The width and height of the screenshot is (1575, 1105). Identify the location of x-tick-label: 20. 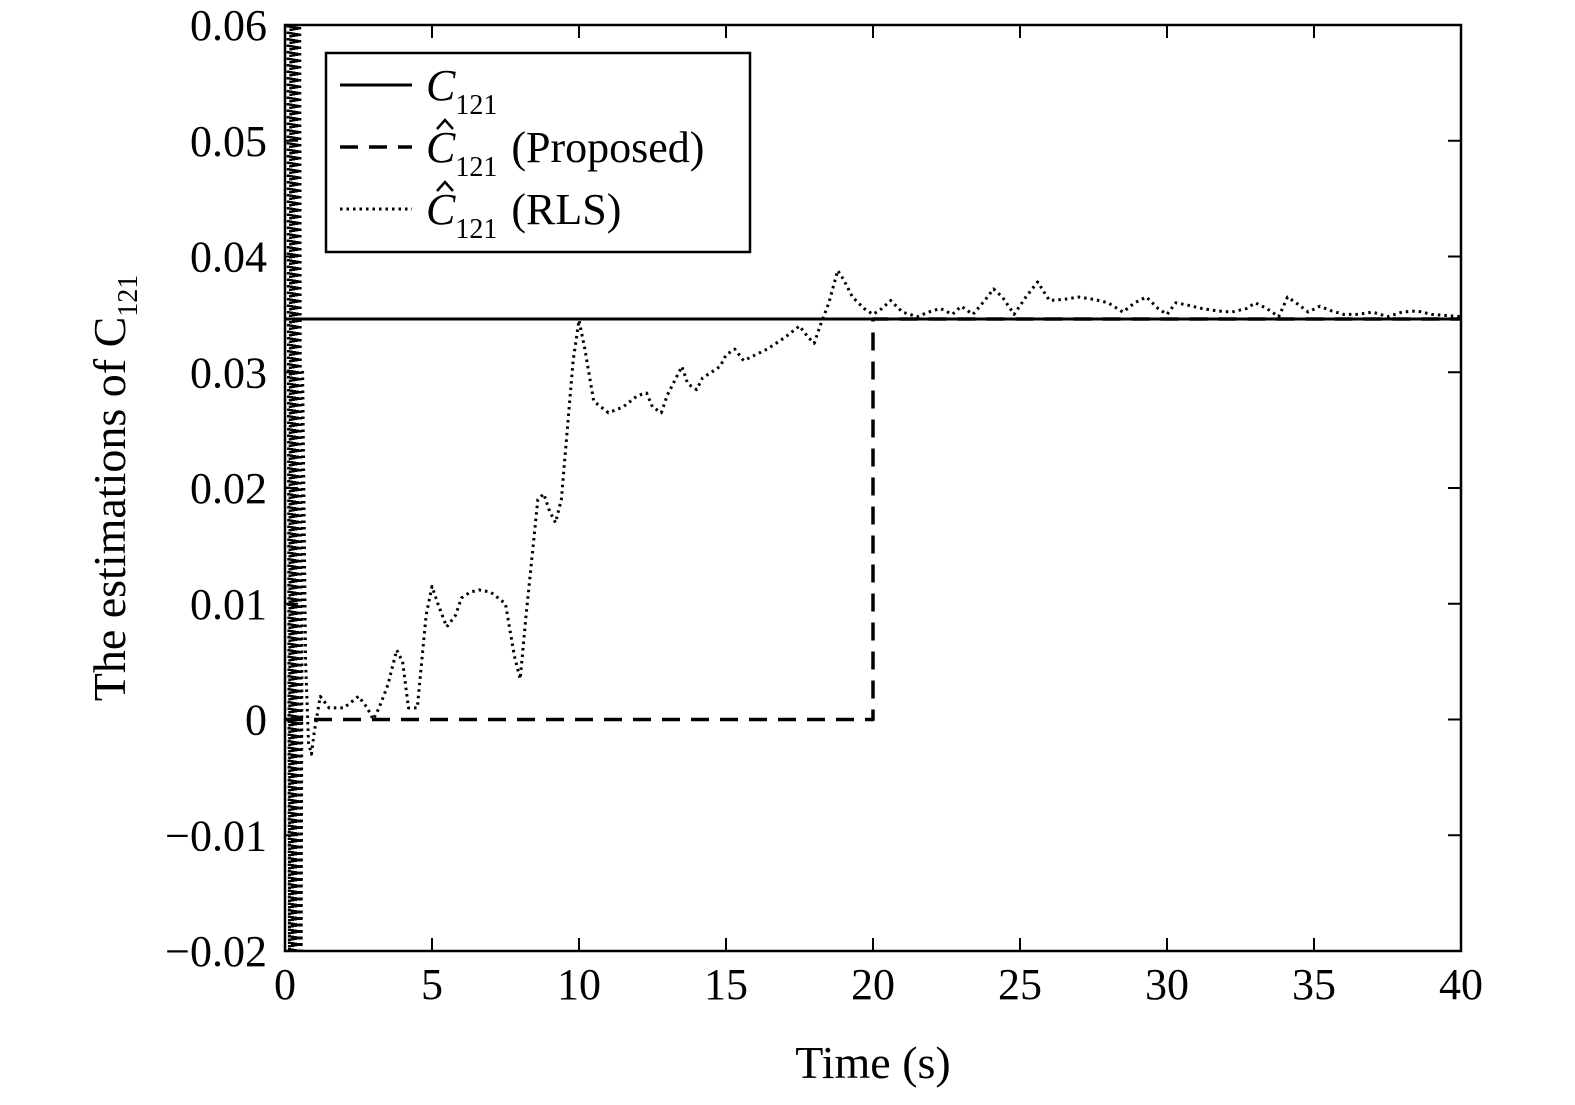
(873, 984).